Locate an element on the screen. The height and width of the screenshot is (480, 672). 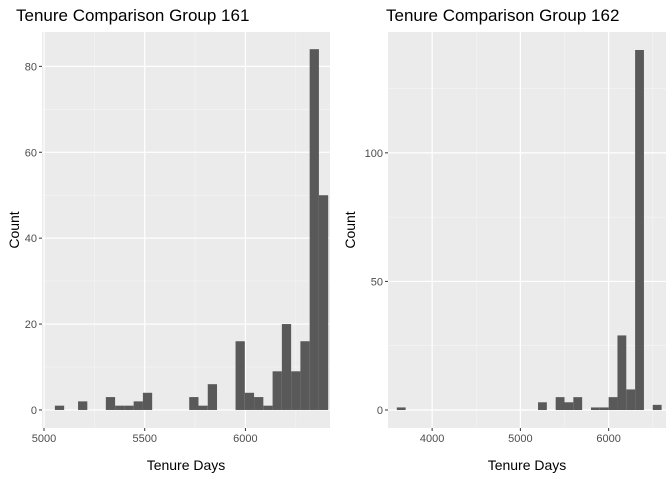
x-tick-label: 4000 is located at coordinates (432, 439).